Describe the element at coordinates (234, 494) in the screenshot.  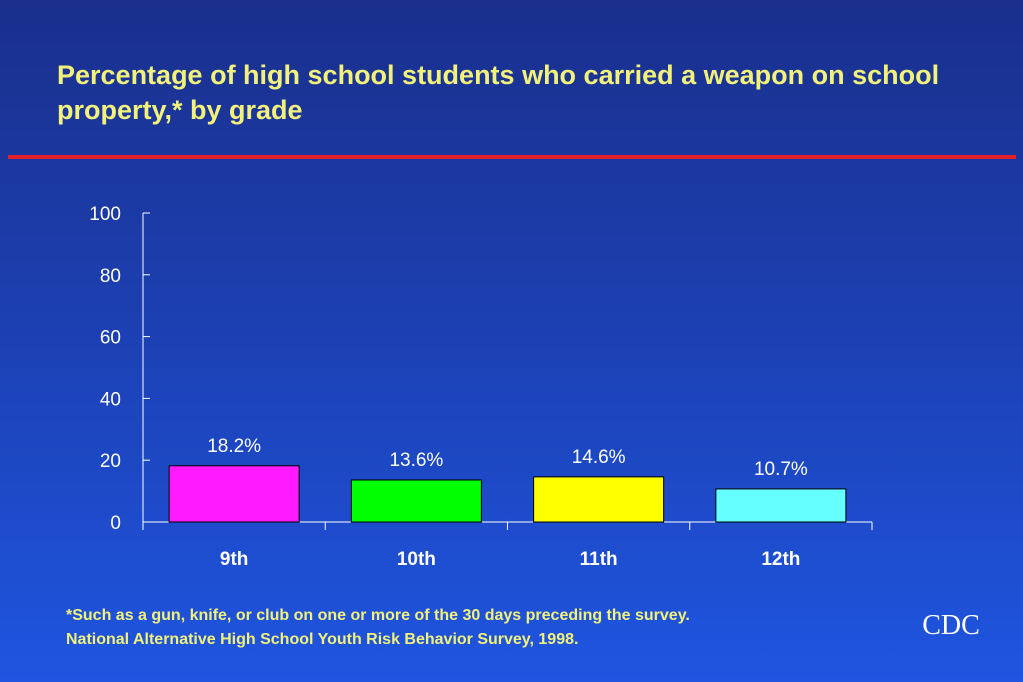
I see `bar-9th` at that location.